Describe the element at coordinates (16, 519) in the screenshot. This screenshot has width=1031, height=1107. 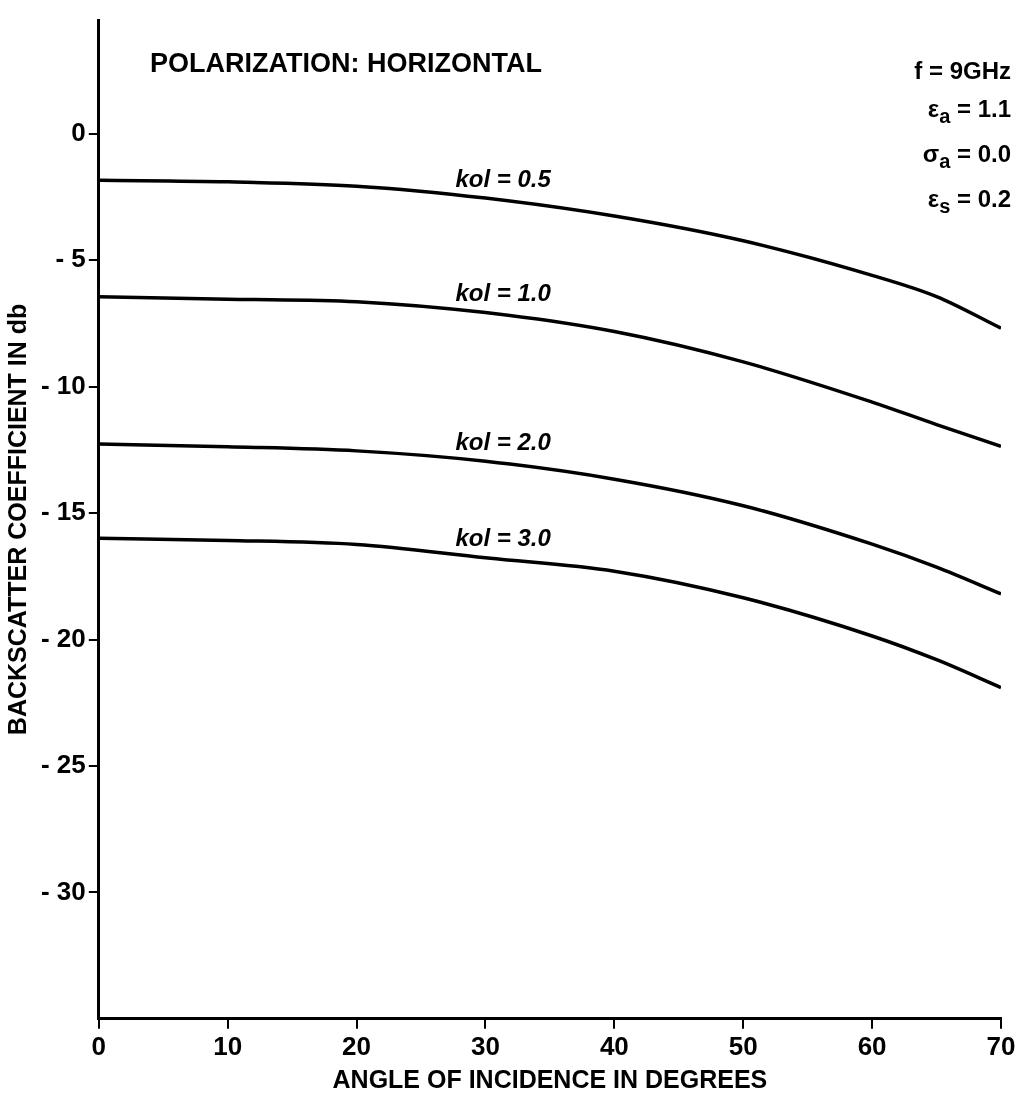
I see `y-axis-title: BACKSCATTER COEFFICIENT IN db` at that location.